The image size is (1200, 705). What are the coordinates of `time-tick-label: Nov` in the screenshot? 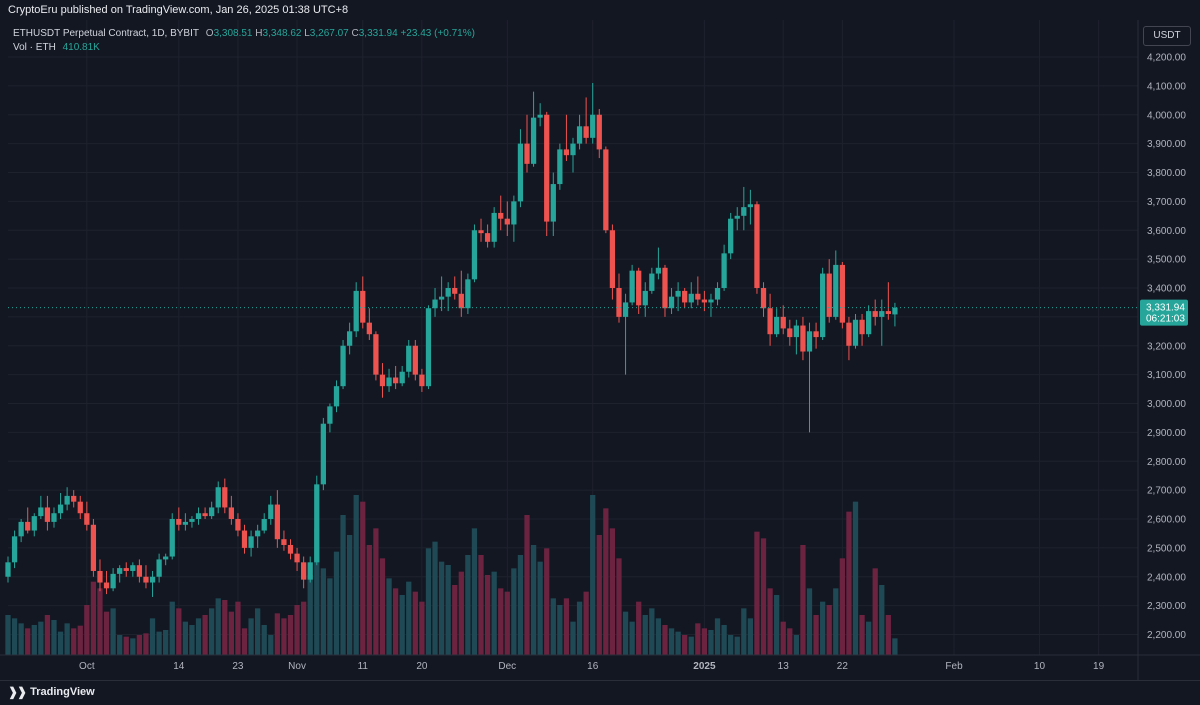 It's located at (297, 666).